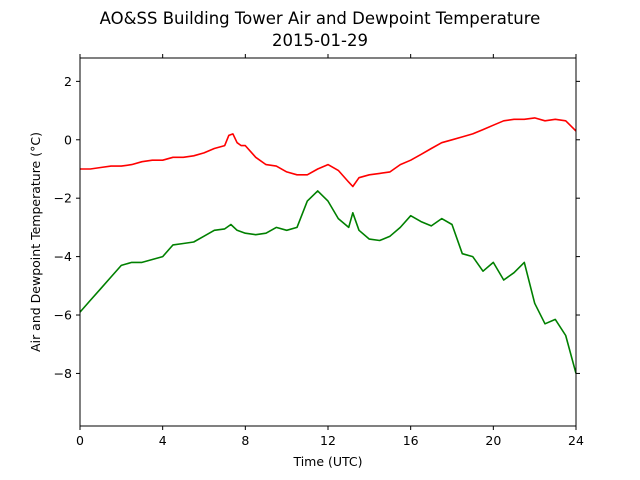 The image size is (640, 480). I want to click on x-tick-label-6: 24, so click(576, 440).